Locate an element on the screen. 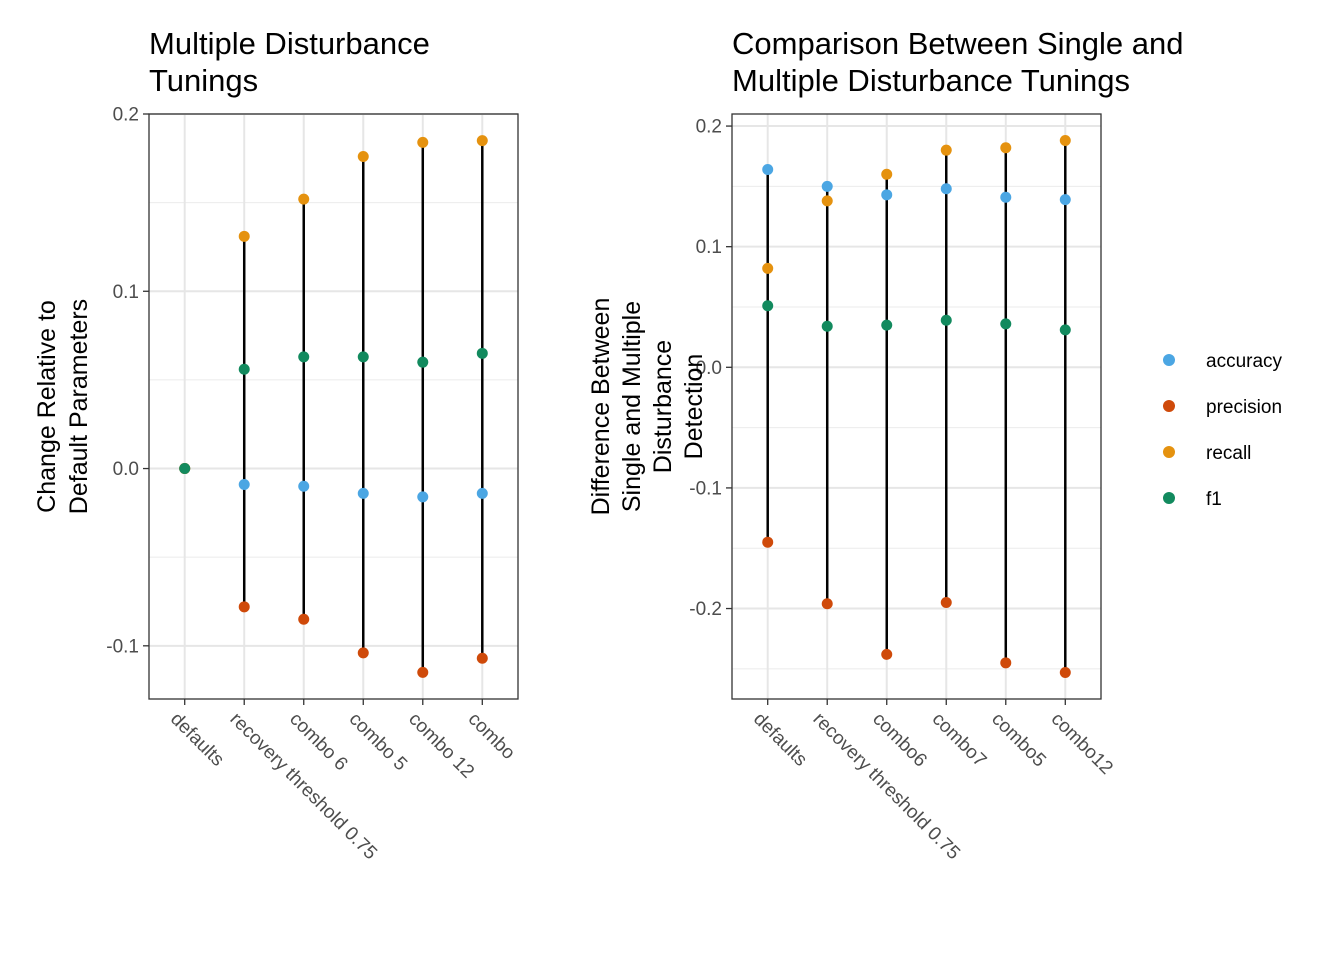  point-precision-combo7 is located at coordinates (946, 603).